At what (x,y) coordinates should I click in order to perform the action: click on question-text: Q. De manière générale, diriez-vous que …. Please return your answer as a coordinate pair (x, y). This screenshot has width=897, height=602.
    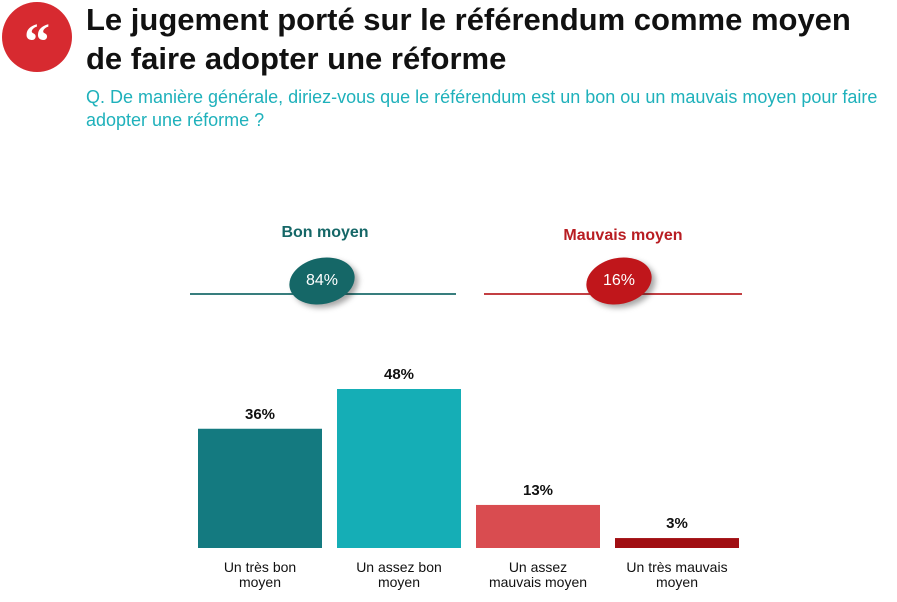
    Looking at the image, I should click on (482, 108).